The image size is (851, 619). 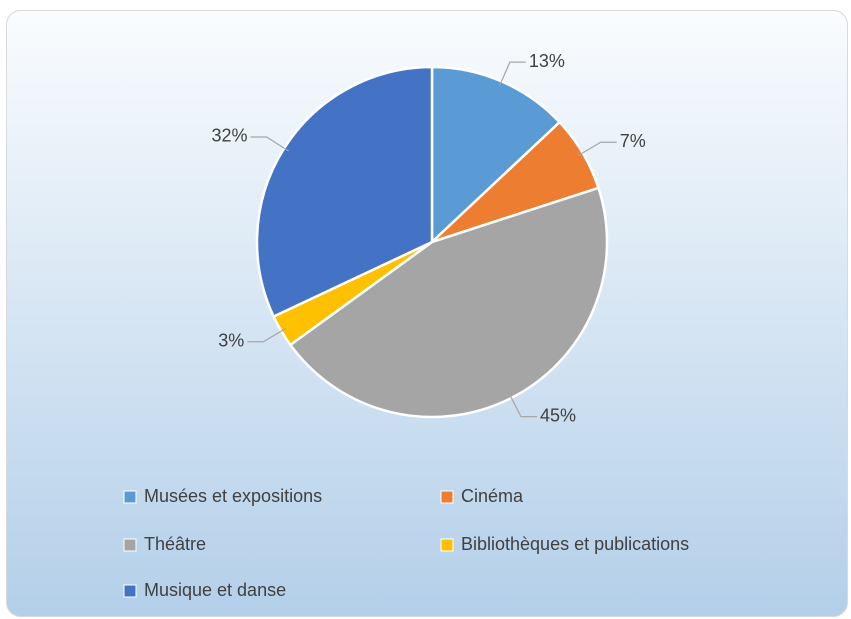 I want to click on legend-label: Cinéma, so click(x=492, y=496).